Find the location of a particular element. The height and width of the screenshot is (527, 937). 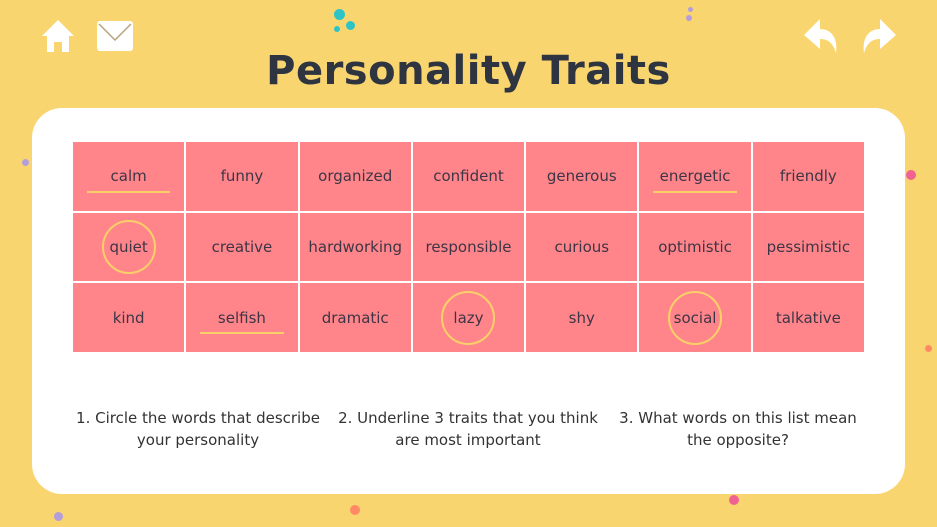

trait-cell: funny is located at coordinates (242, 176).